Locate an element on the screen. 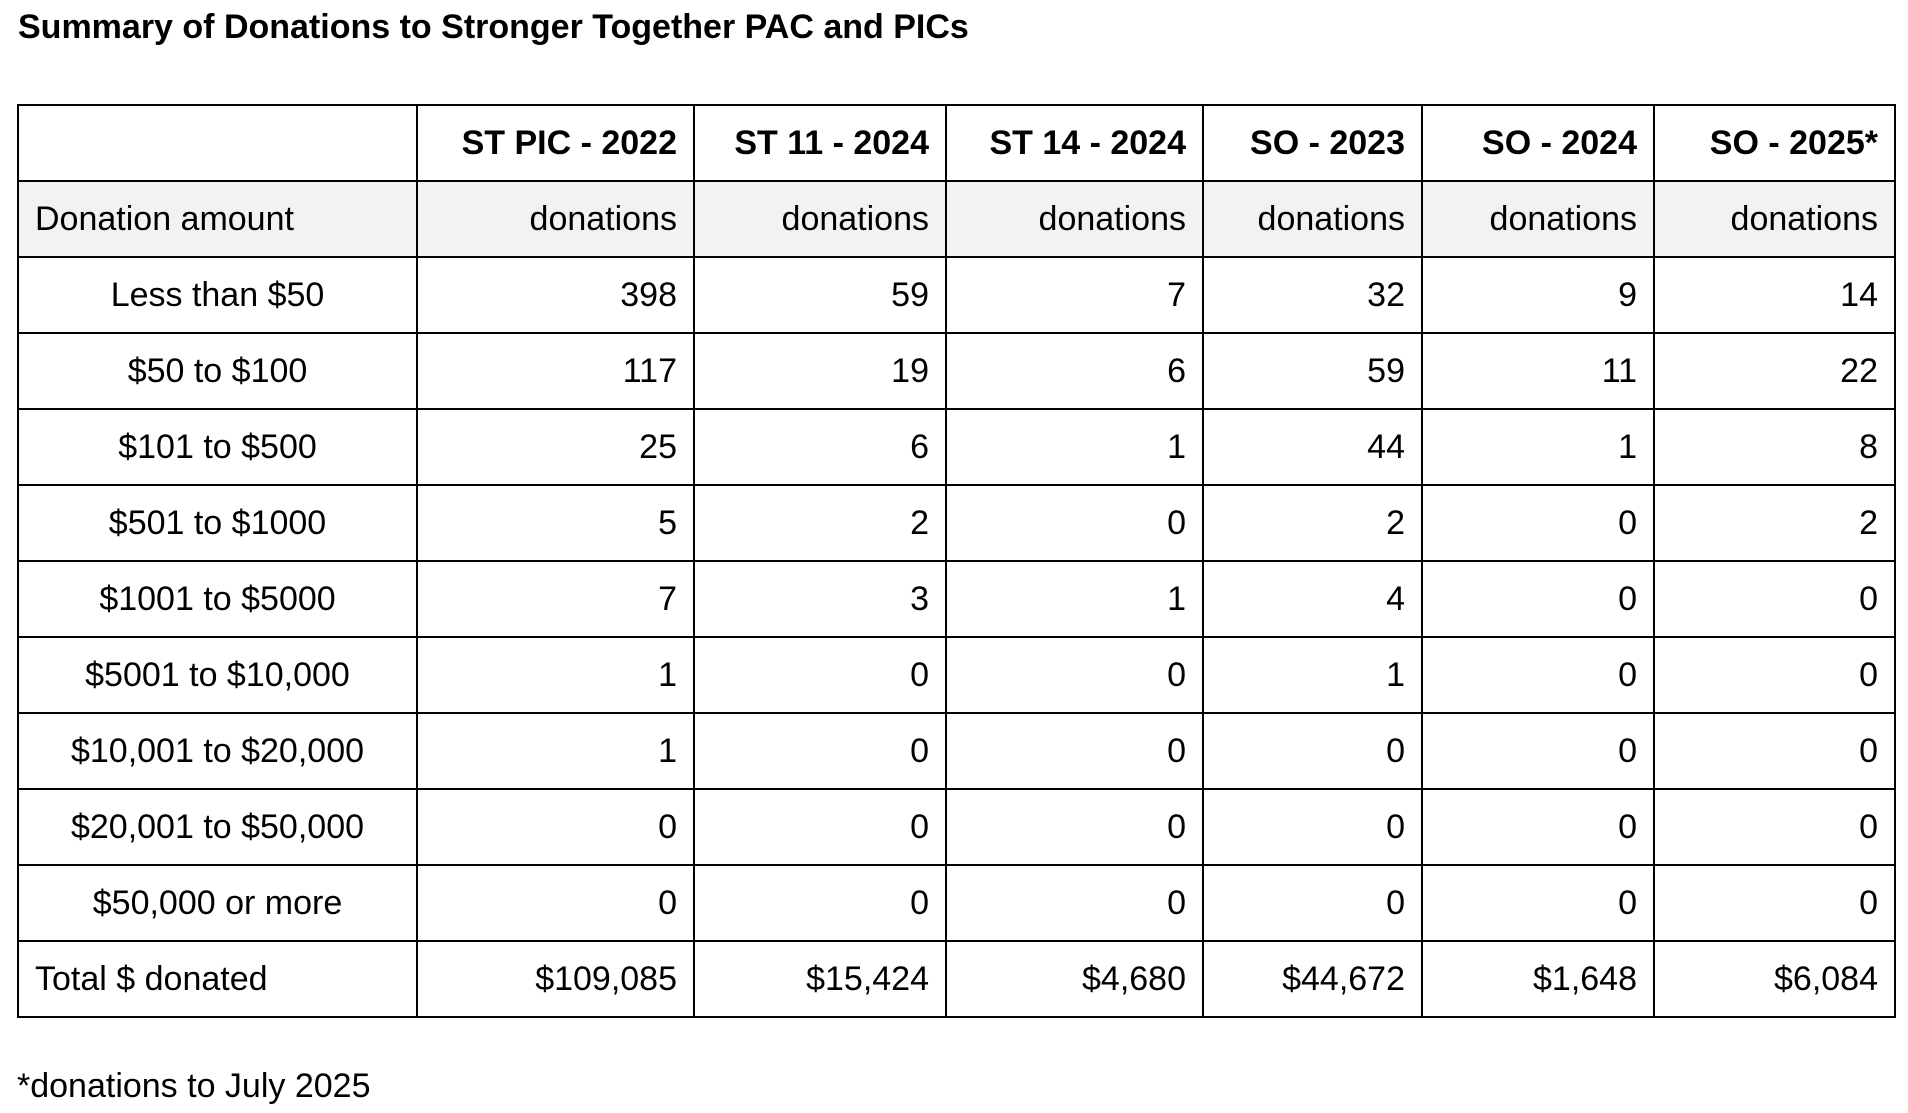  row-label: $501 to $1000 is located at coordinates (217, 523).